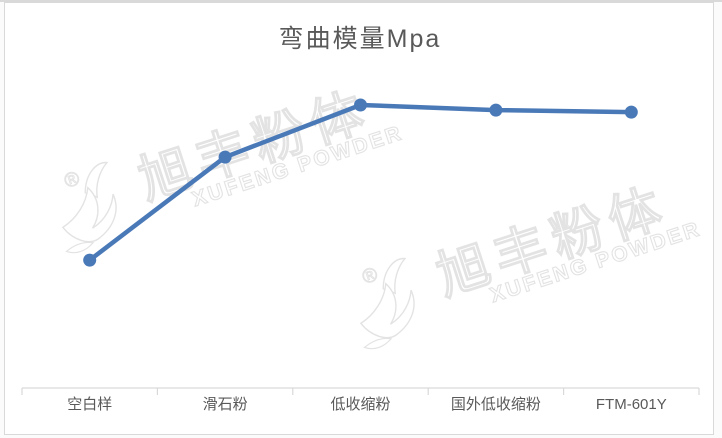  Describe the element at coordinates (495, 404) in the screenshot. I see `x-axis-label: 国外低收缩粉` at that location.